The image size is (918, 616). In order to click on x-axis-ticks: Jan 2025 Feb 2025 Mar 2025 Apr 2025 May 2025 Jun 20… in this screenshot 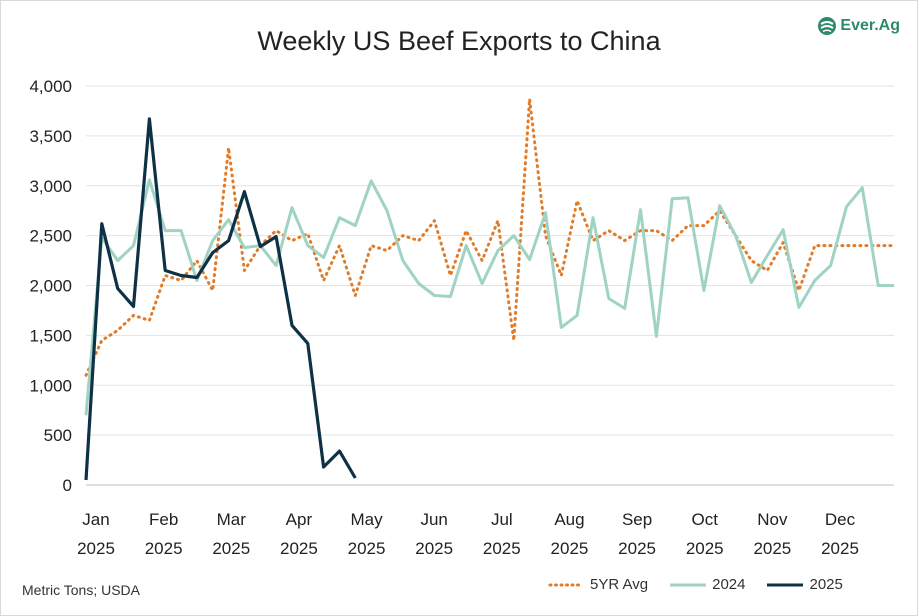, I will do `click(468, 534)`.